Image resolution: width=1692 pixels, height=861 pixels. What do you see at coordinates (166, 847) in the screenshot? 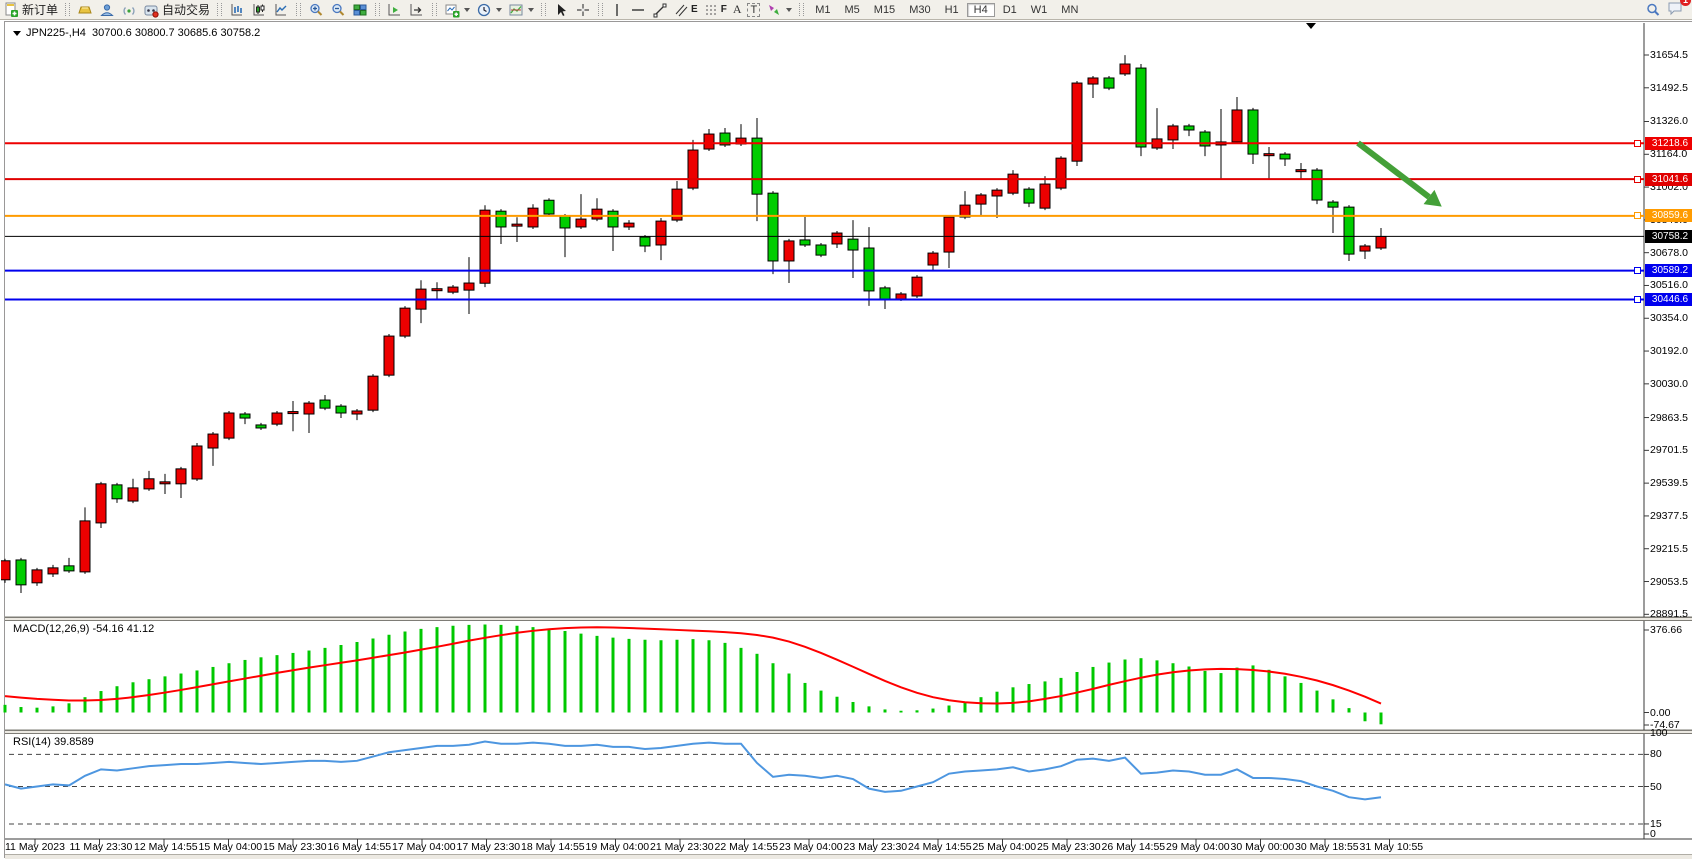
I see `date-axis-label: 12 May 14:55` at bounding box center [166, 847].